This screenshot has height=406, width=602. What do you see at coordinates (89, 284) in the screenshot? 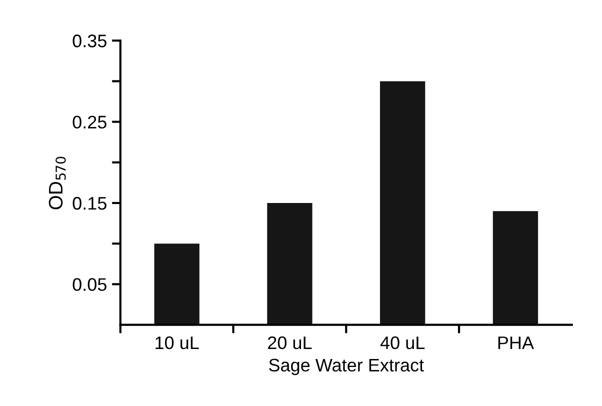
I see `y-tick-label: 0.05` at bounding box center [89, 284].